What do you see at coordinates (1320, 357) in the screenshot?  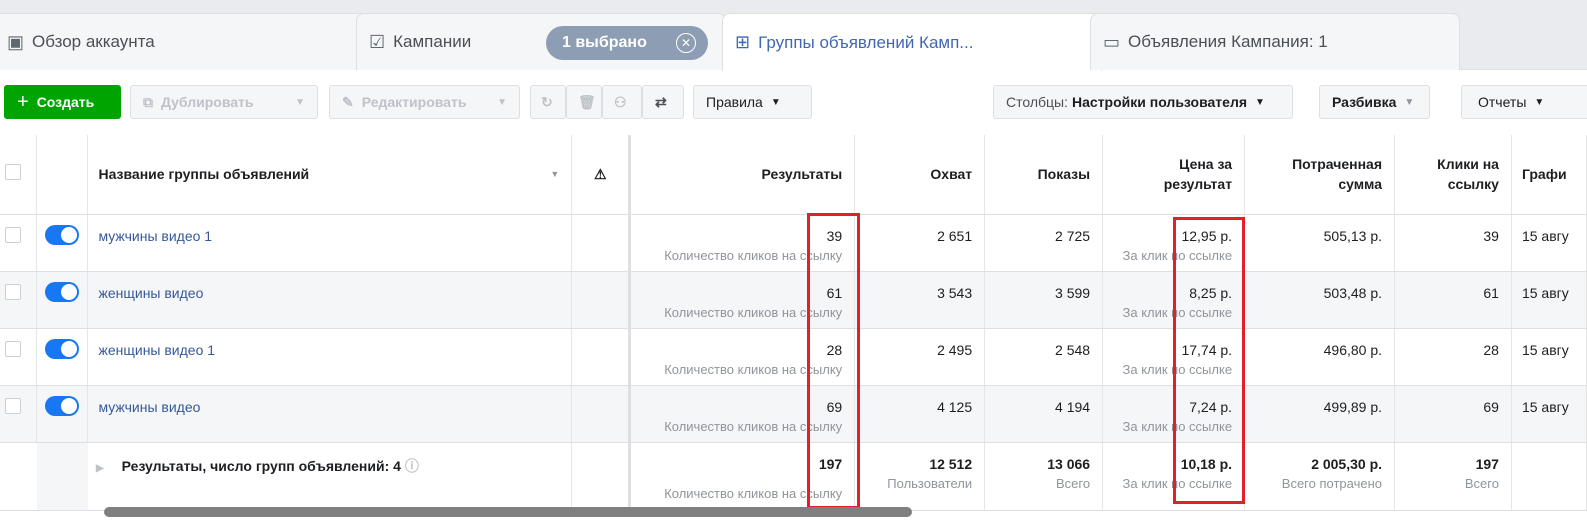 I see `spent-value: 496,80 р.` at bounding box center [1320, 357].